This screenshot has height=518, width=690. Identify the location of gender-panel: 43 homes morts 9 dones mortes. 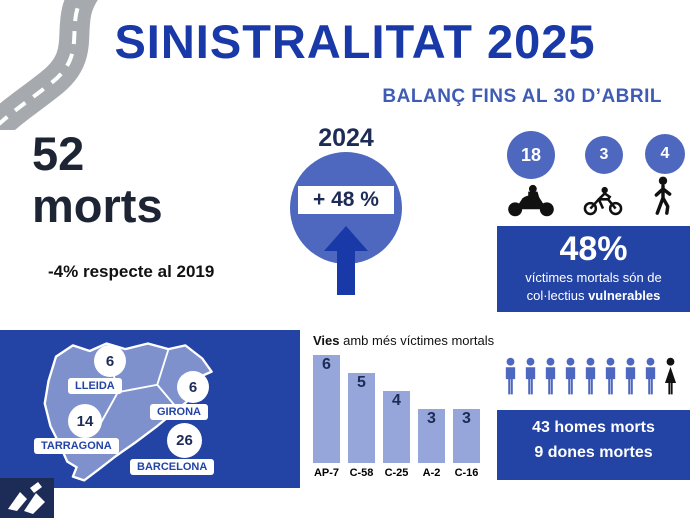
(593, 445).